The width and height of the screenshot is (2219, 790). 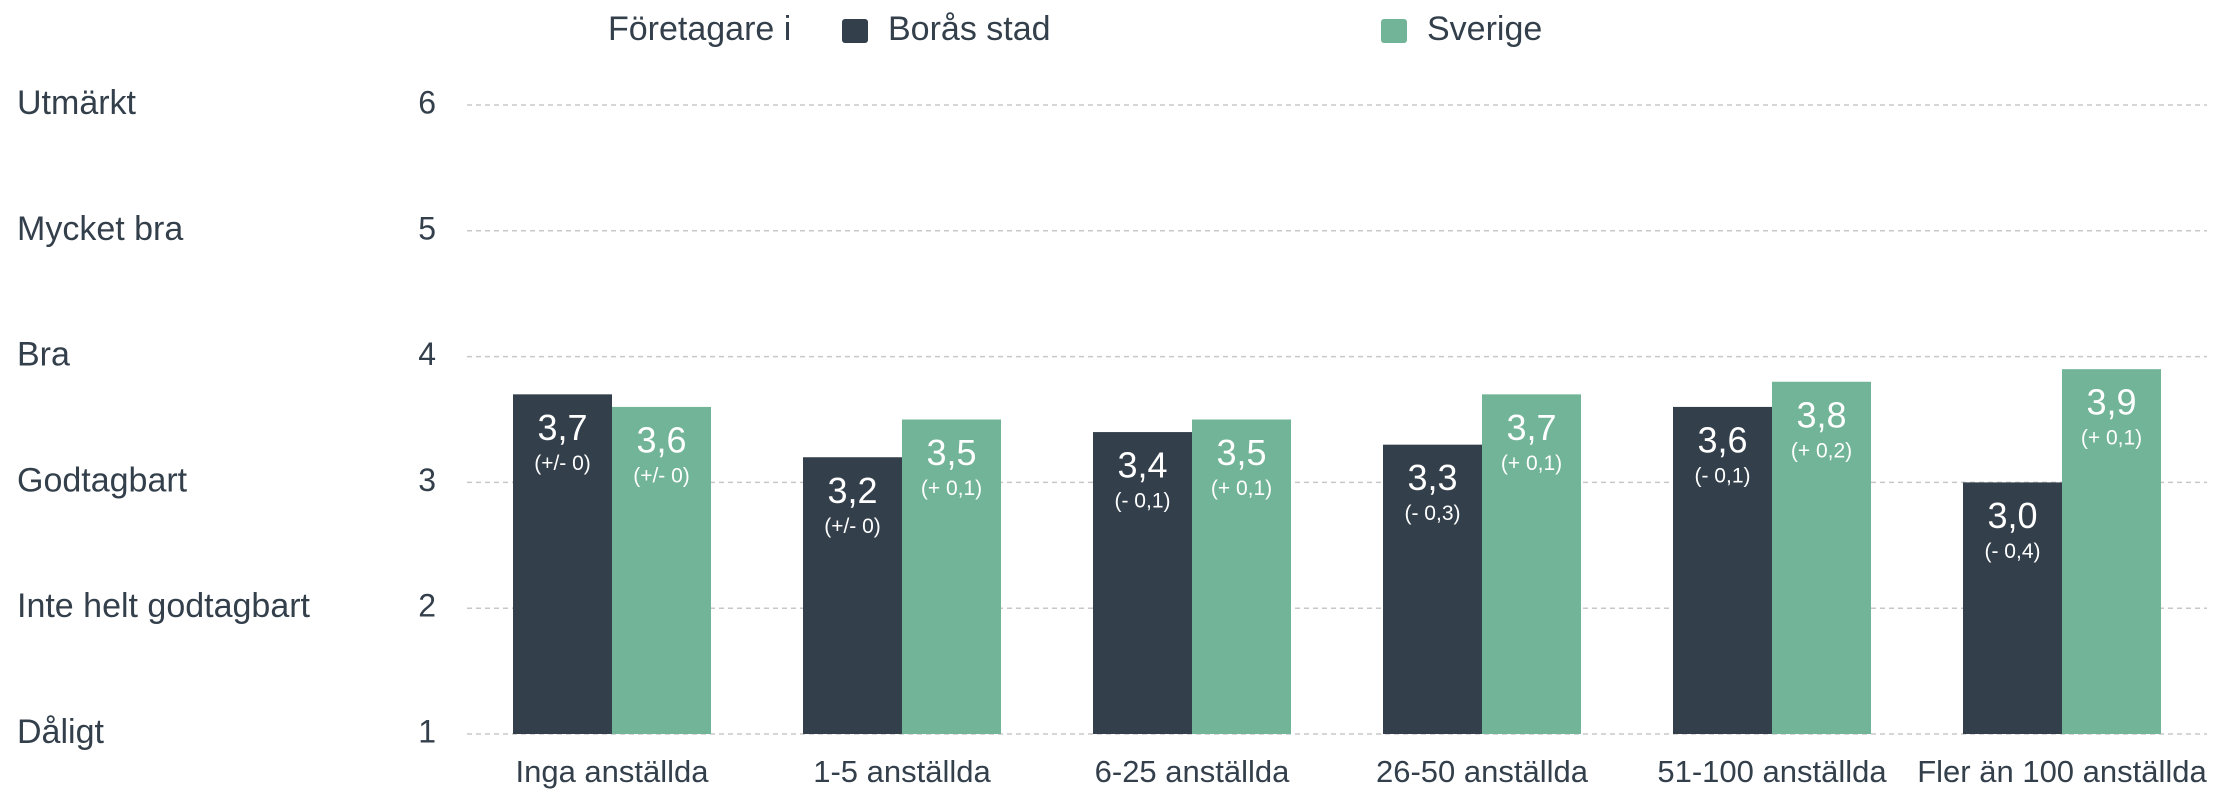 What do you see at coordinates (969, 29) in the screenshot?
I see `legend-label: Borås stad` at bounding box center [969, 29].